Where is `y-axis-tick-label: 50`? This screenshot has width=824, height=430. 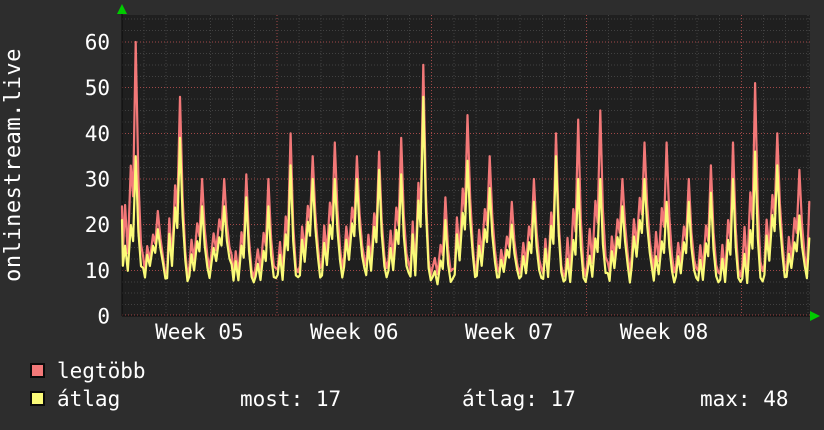
y-axis-tick-label: 50 is located at coordinates (97, 88).